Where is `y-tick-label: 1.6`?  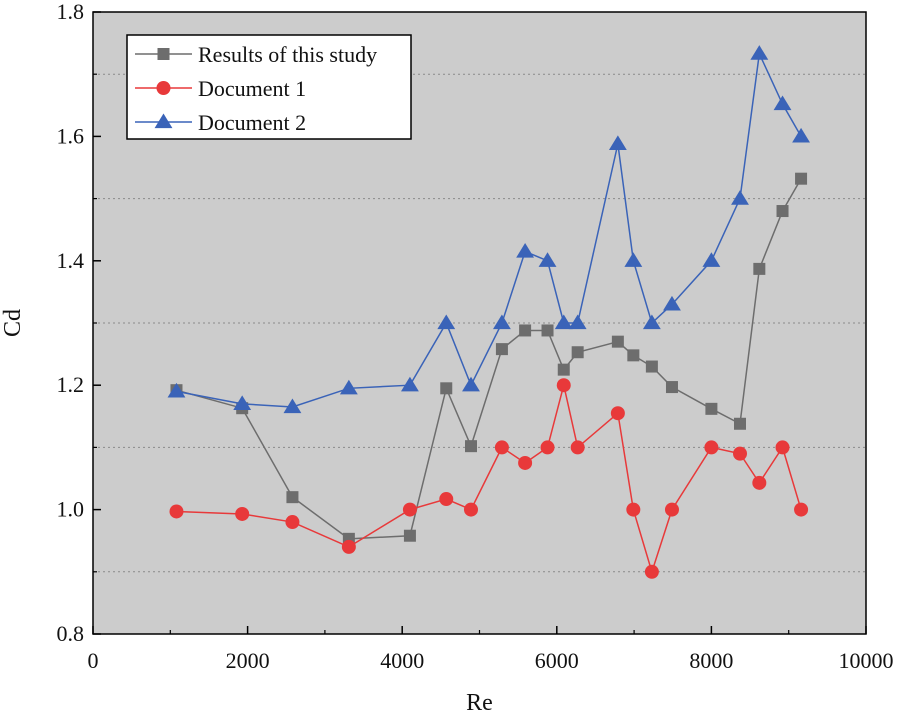 y-tick-label: 1.6 is located at coordinates (71, 135).